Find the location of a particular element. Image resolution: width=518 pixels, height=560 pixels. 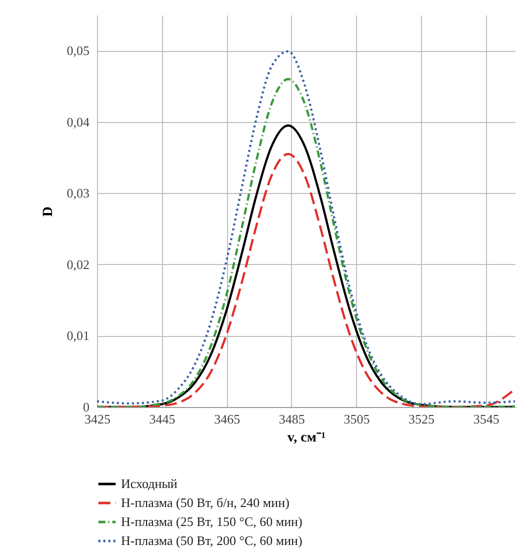

y-tick-label: 0,05 is located at coordinates (78, 50).